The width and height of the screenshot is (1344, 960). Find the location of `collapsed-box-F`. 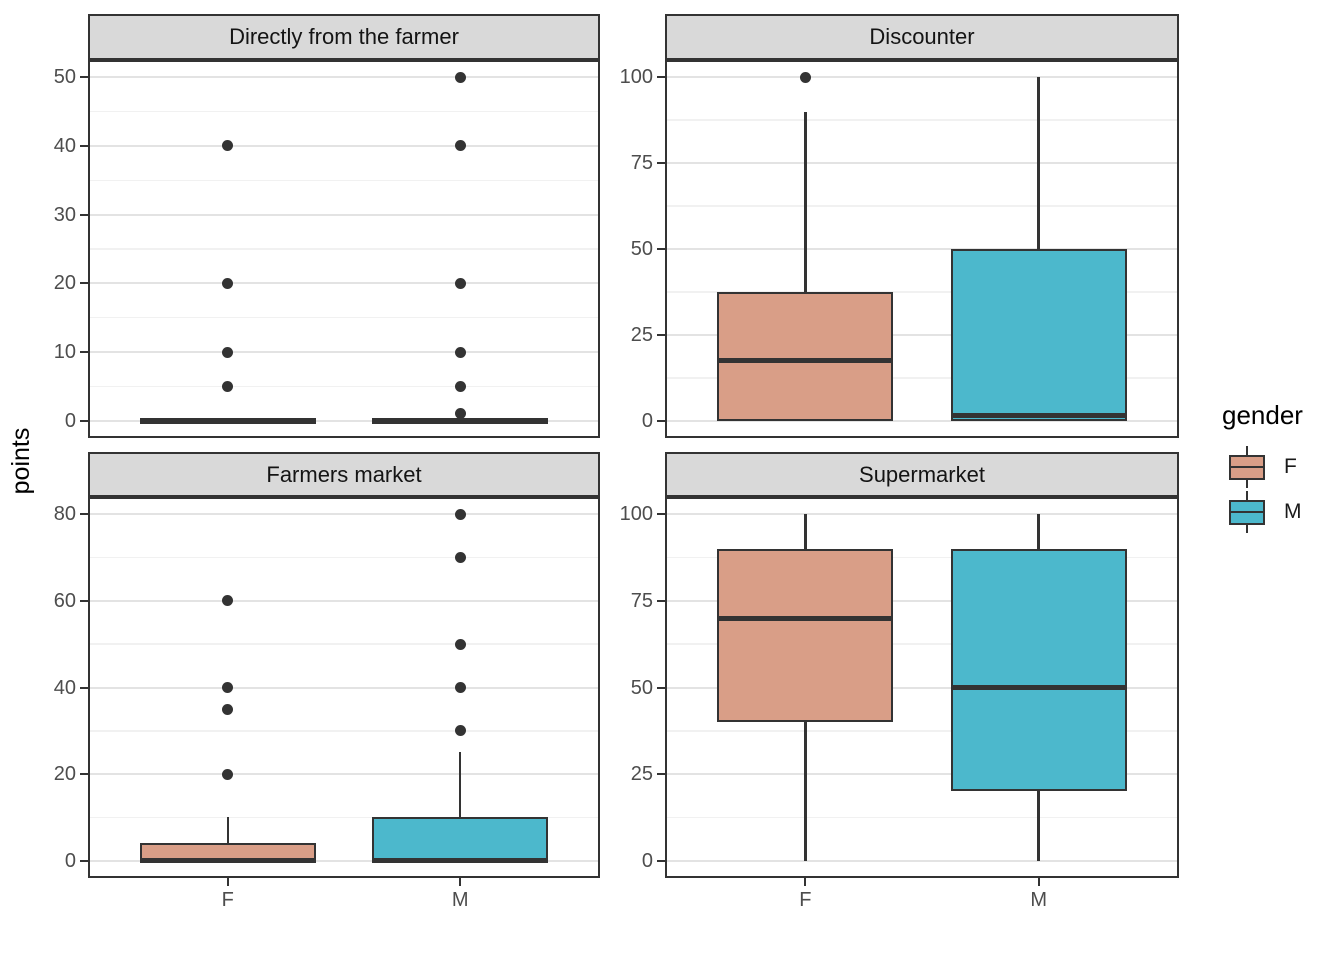

collapsed-box-F is located at coordinates (227, 420).